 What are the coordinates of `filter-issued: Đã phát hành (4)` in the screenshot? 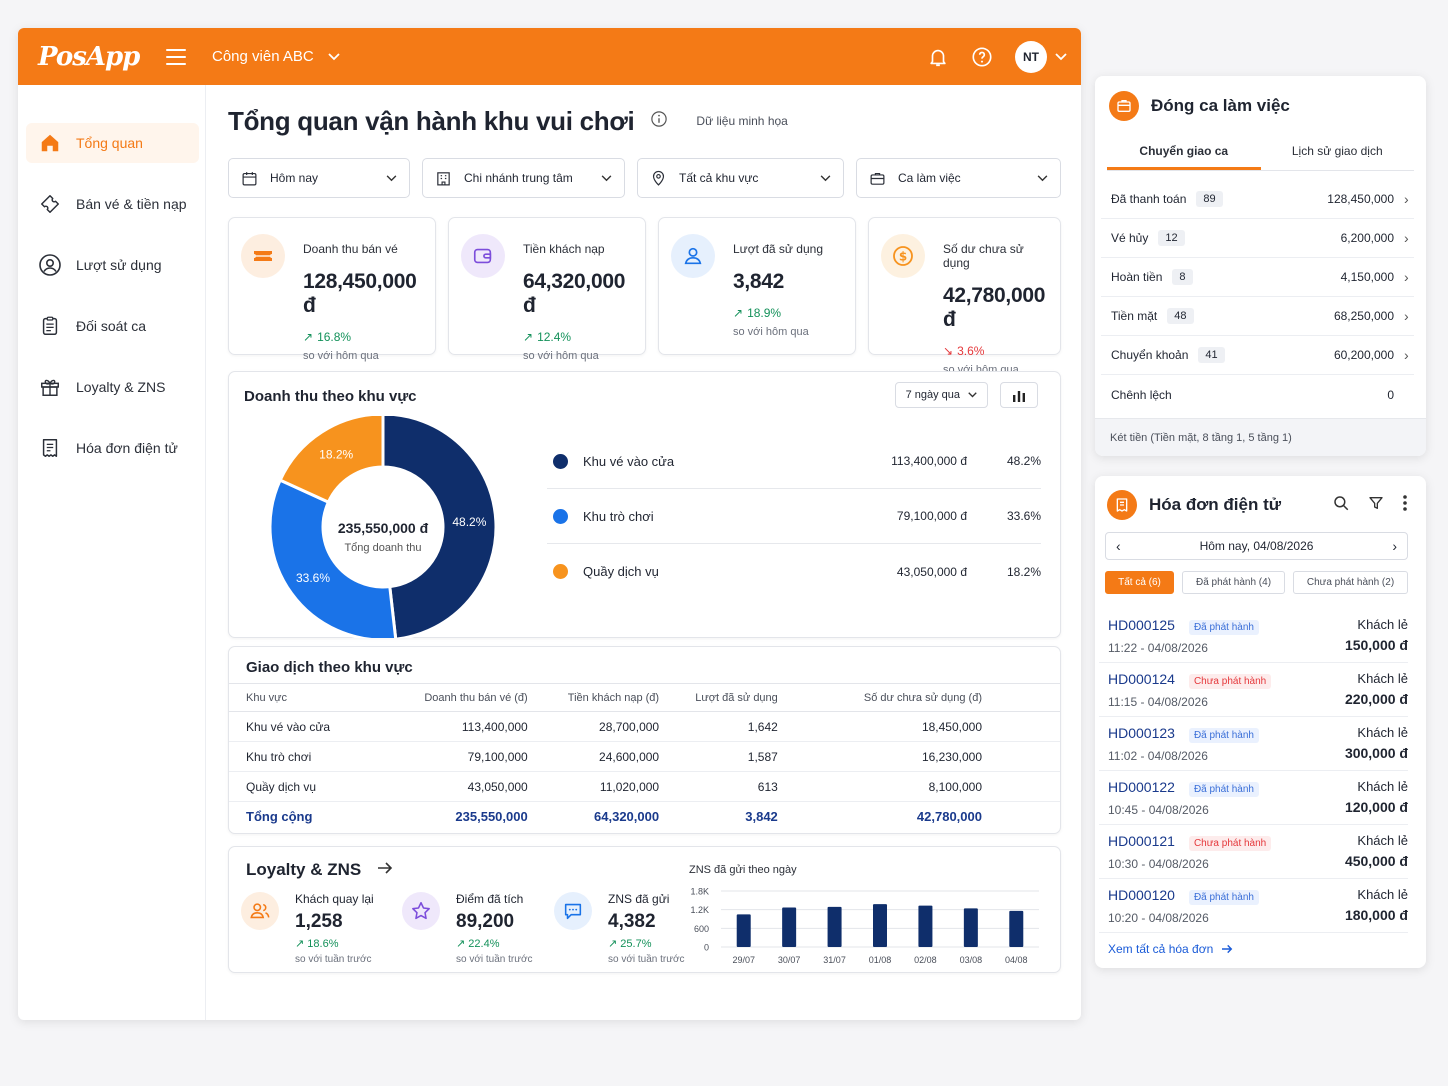 It's located at (1233, 582).